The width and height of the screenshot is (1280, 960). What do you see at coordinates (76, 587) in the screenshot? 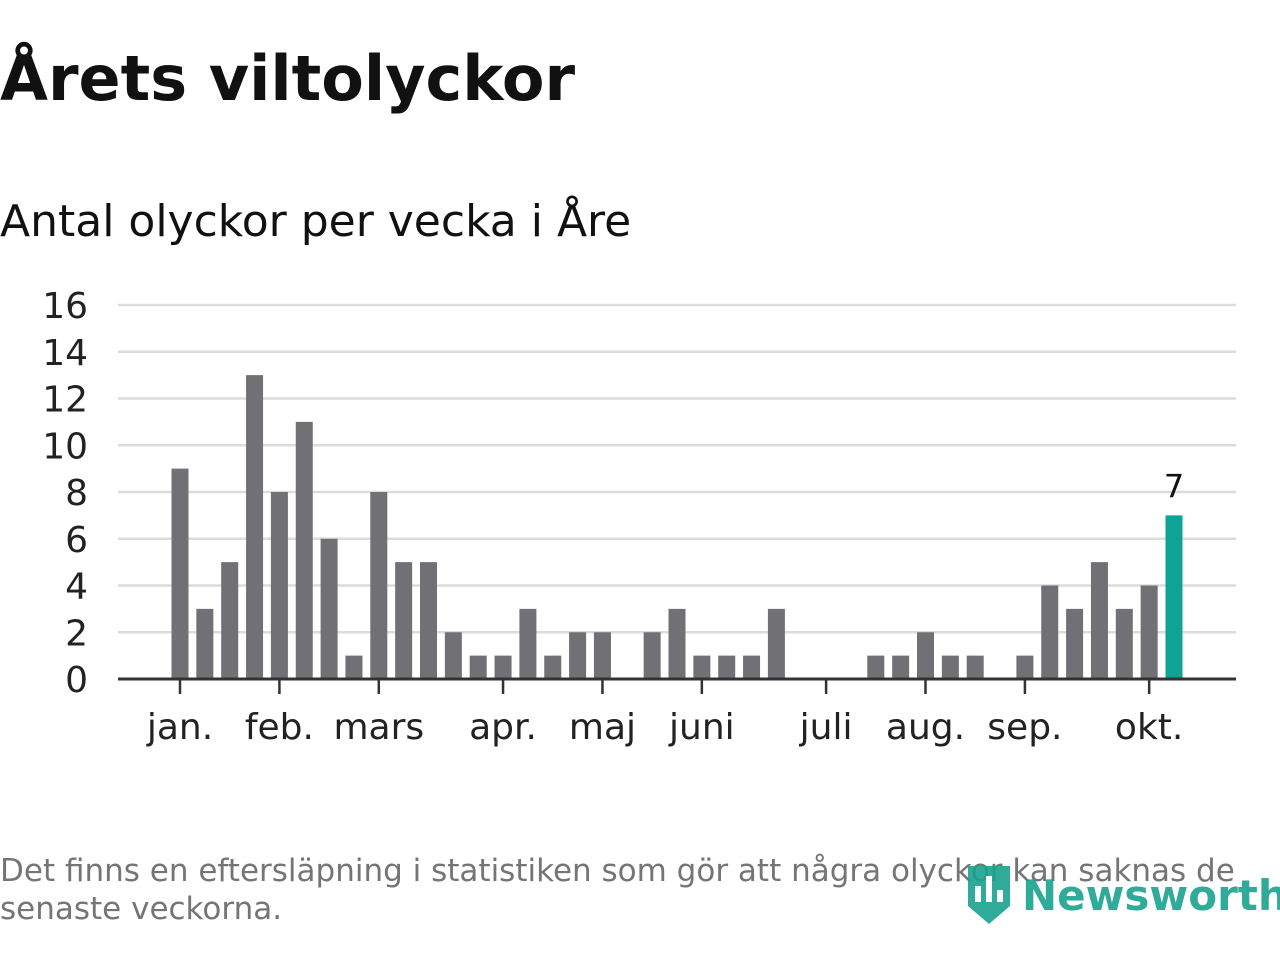
I see `y-tick-label: 4` at bounding box center [76, 587].